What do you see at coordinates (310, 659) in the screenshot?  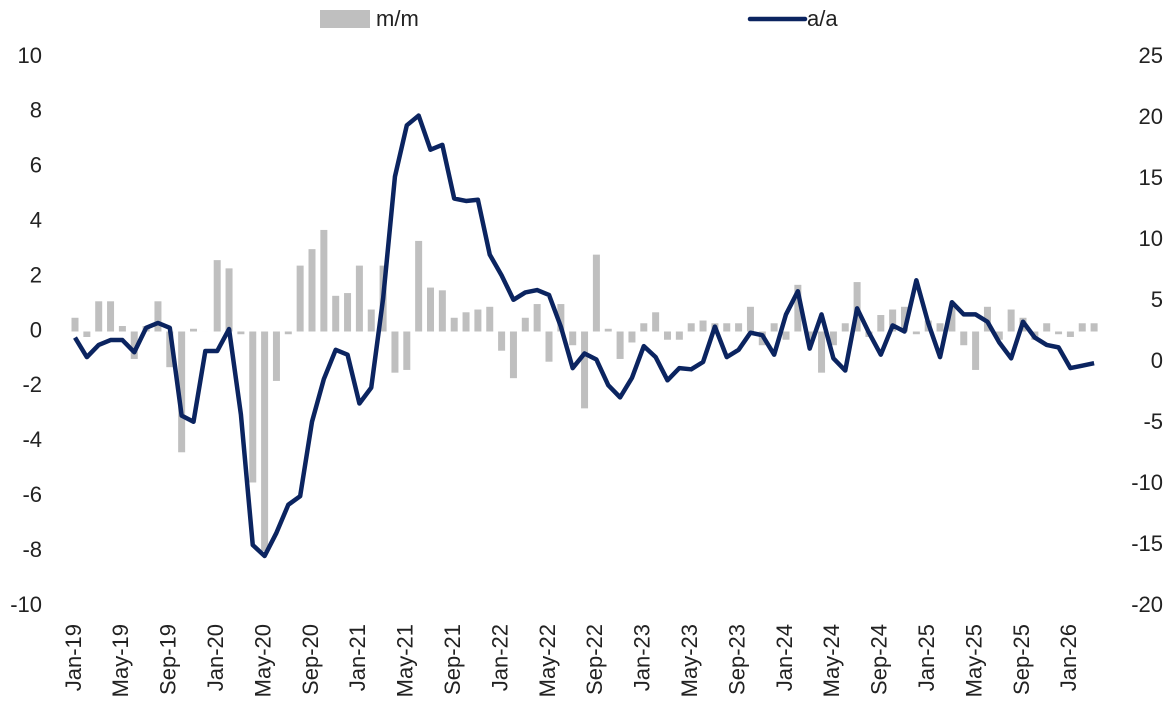 I see `x-tick-label: Sep-20` at bounding box center [310, 659].